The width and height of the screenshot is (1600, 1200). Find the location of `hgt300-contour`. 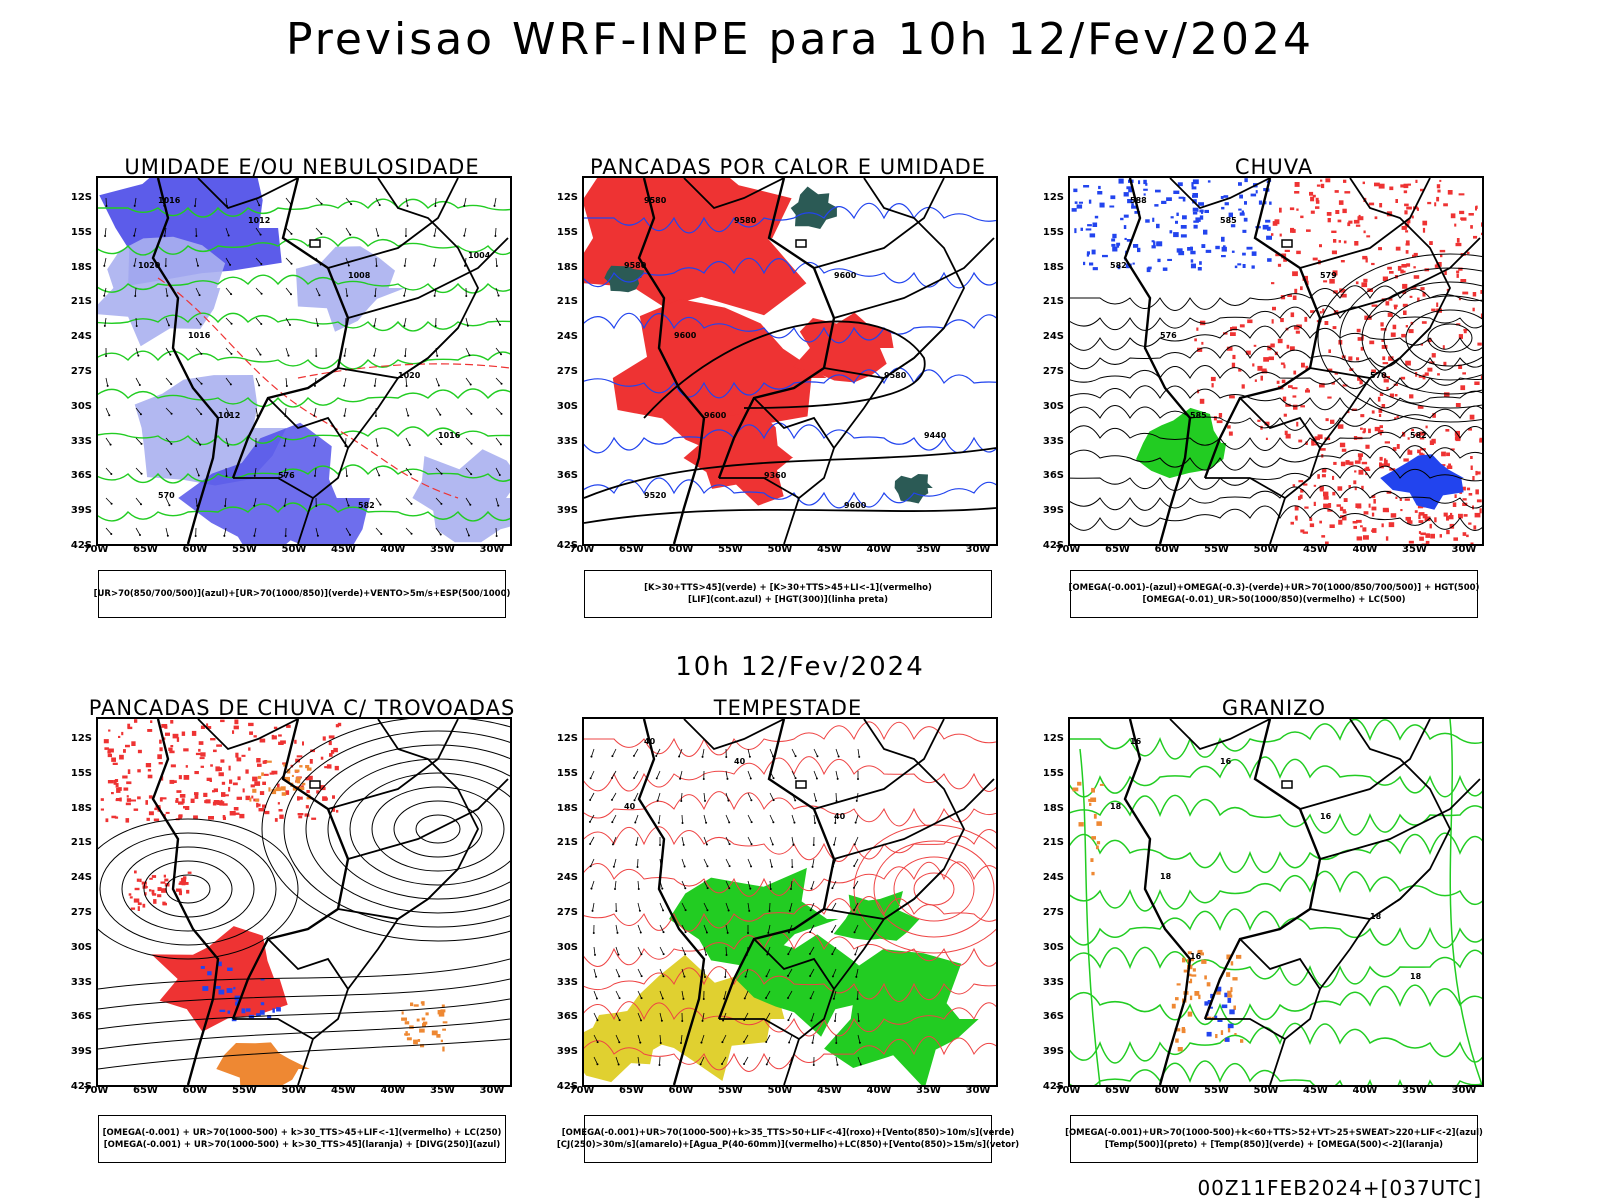

hgt300-contour is located at coordinates (784, 369).